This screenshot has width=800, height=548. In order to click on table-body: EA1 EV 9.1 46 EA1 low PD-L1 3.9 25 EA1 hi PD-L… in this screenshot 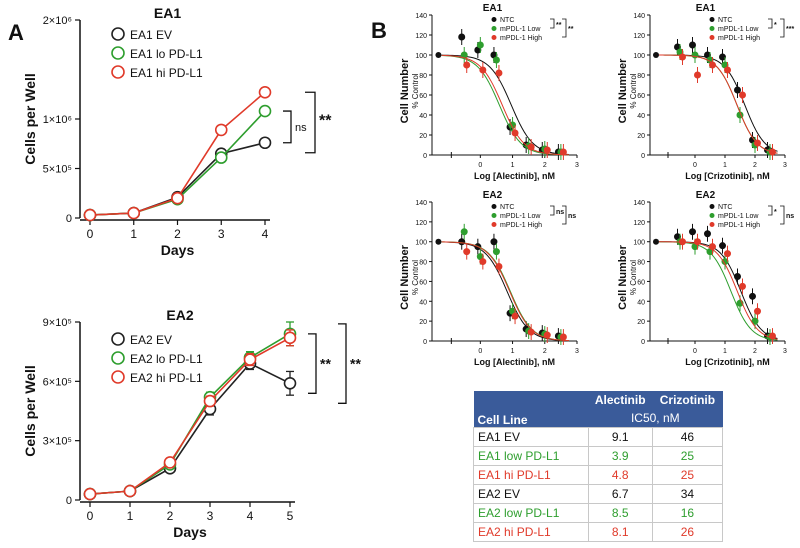, I will do `click(598, 484)`.